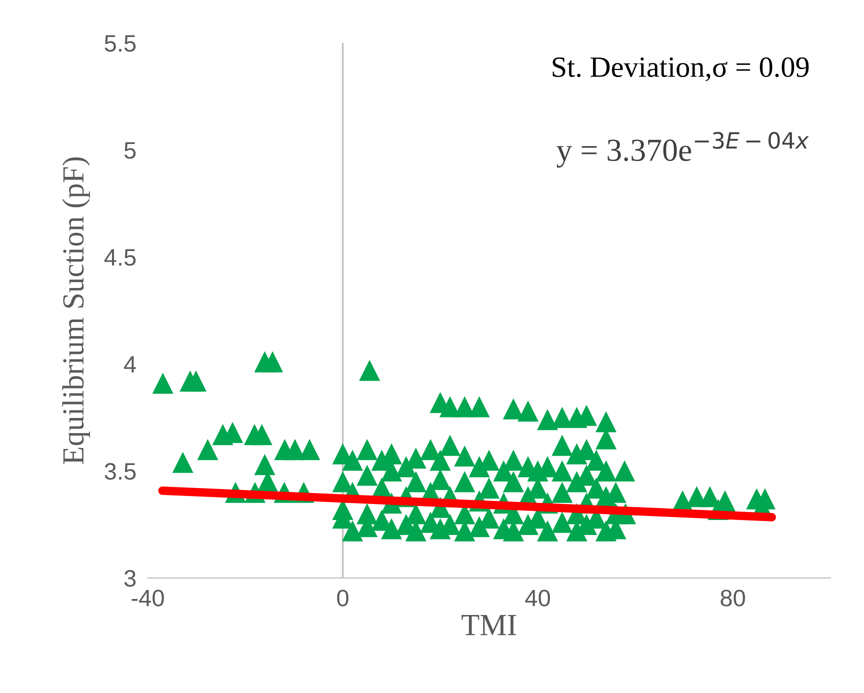 The height and width of the screenshot is (693, 864). Describe the element at coordinates (120, 471) in the screenshot. I see `y-tick-label: 3.5` at that location.